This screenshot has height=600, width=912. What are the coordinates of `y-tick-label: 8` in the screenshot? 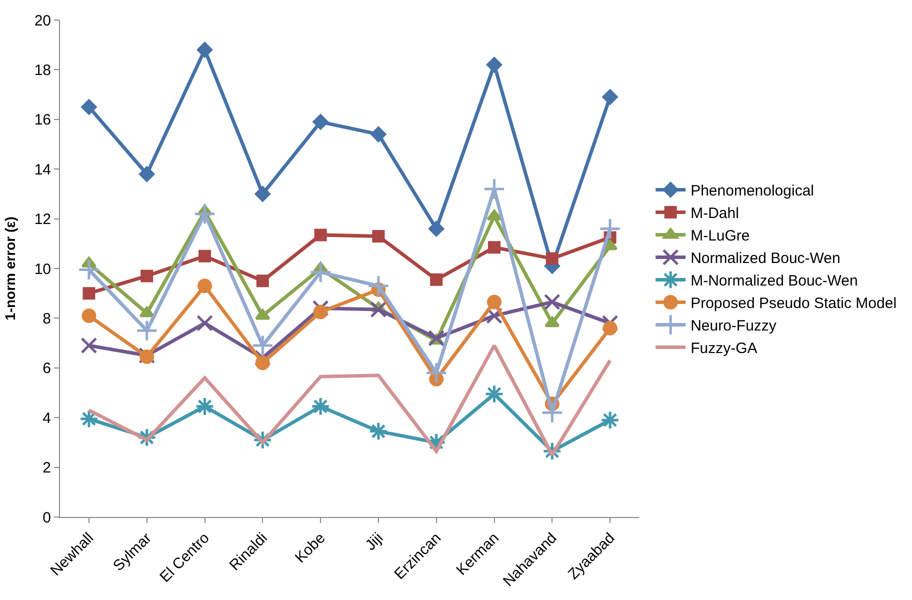 It's located at (46, 319).